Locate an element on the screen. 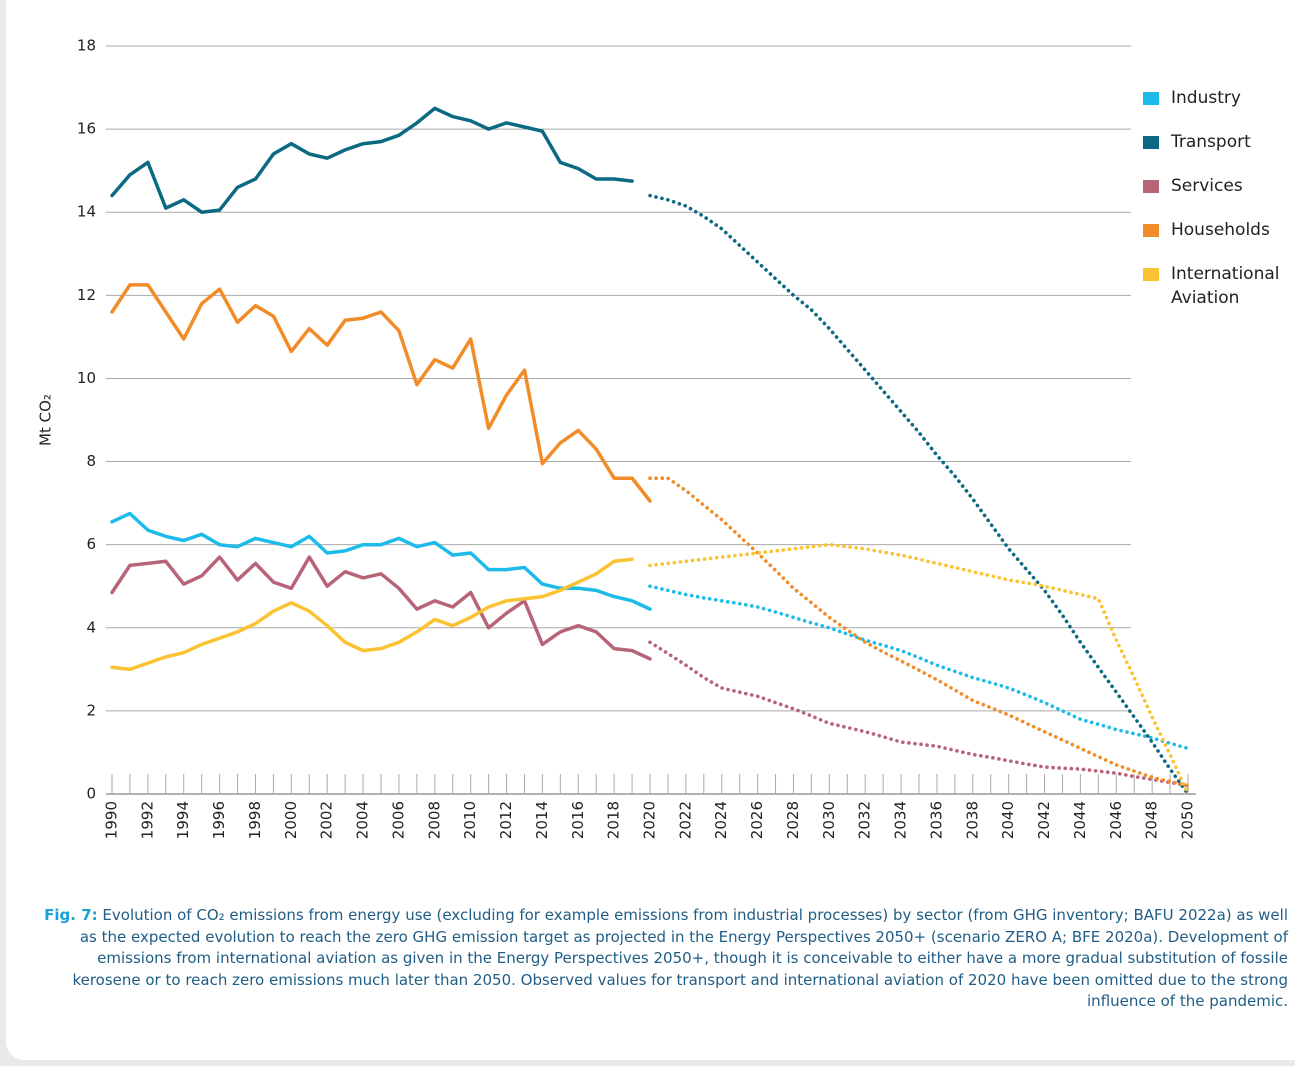  caption-label: Fig. 7: is located at coordinates (71, 915).